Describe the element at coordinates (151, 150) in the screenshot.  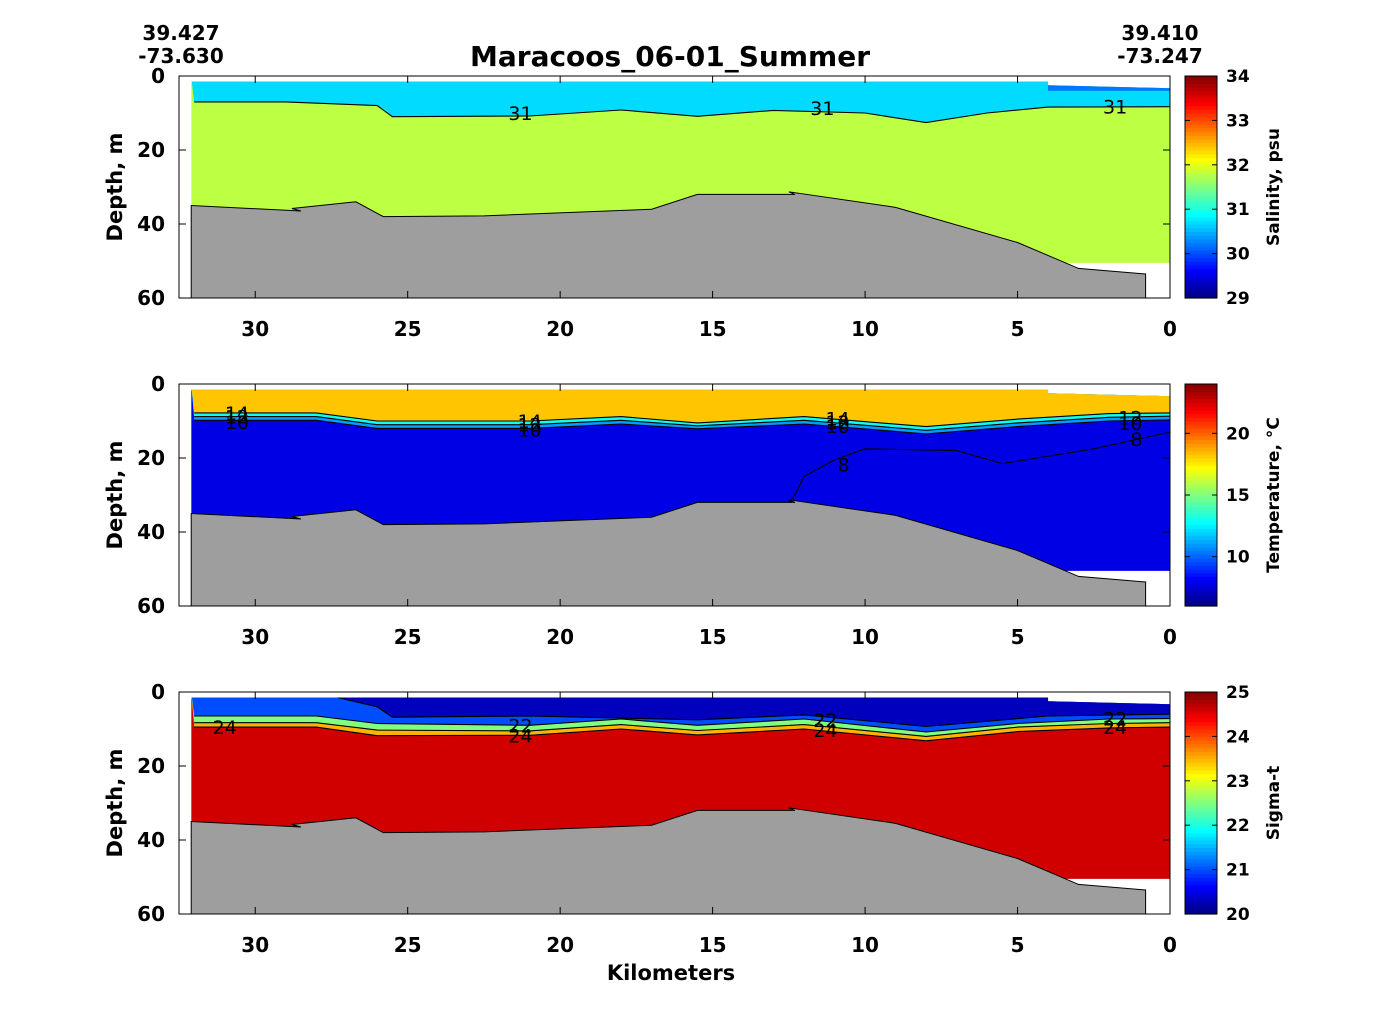
I see `y-tick-label: 20` at that location.